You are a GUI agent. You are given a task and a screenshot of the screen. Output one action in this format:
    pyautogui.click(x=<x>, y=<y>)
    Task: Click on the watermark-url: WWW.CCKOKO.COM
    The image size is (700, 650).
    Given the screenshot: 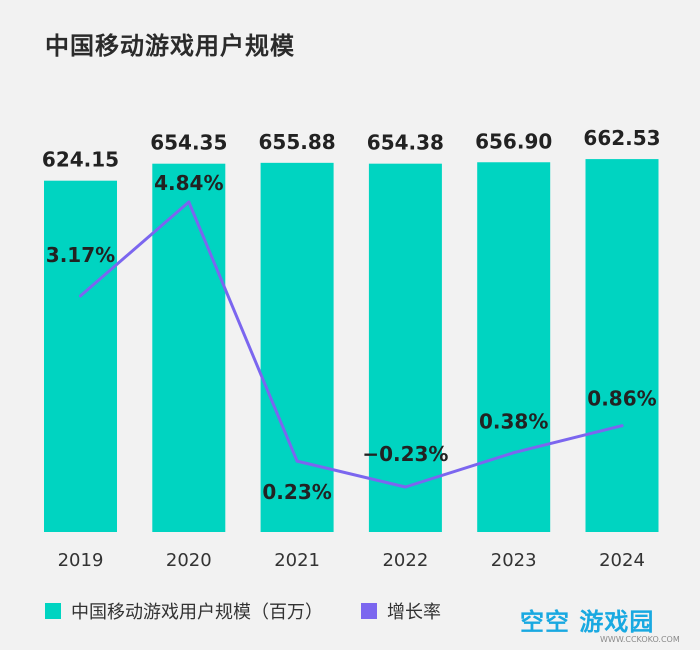 What is the action you would take?
    pyautogui.click(x=640, y=639)
    